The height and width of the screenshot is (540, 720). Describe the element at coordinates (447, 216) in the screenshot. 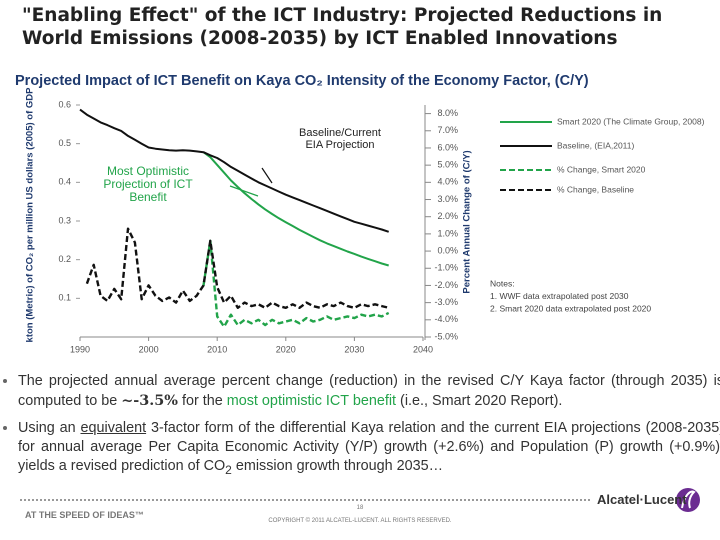

I see `y2-tick-label: 2.0%` at that location.